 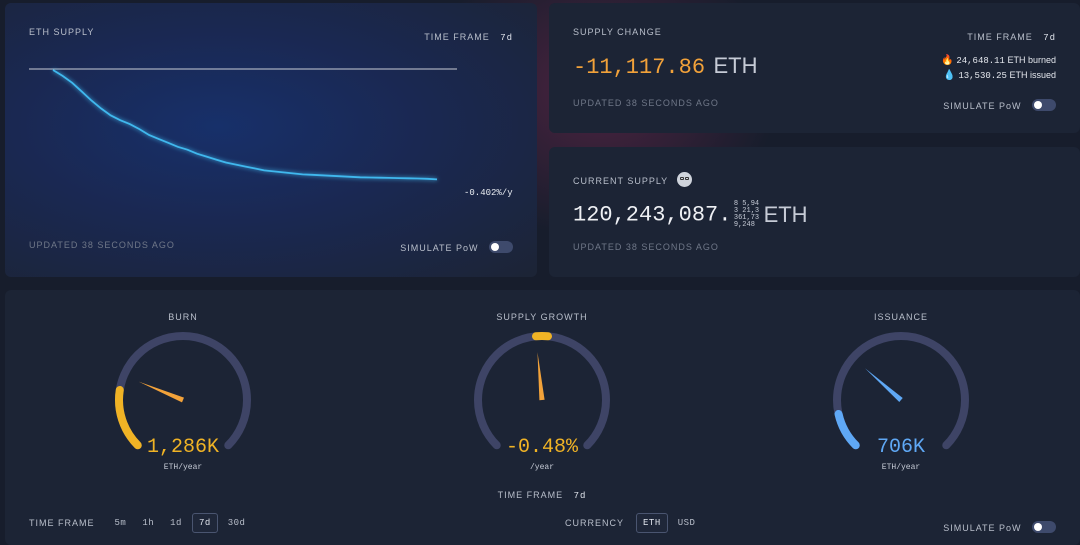 I want to click on current-supply-updated: UPDATED 38 SECONDS AGO, so click(x=646, y=247).